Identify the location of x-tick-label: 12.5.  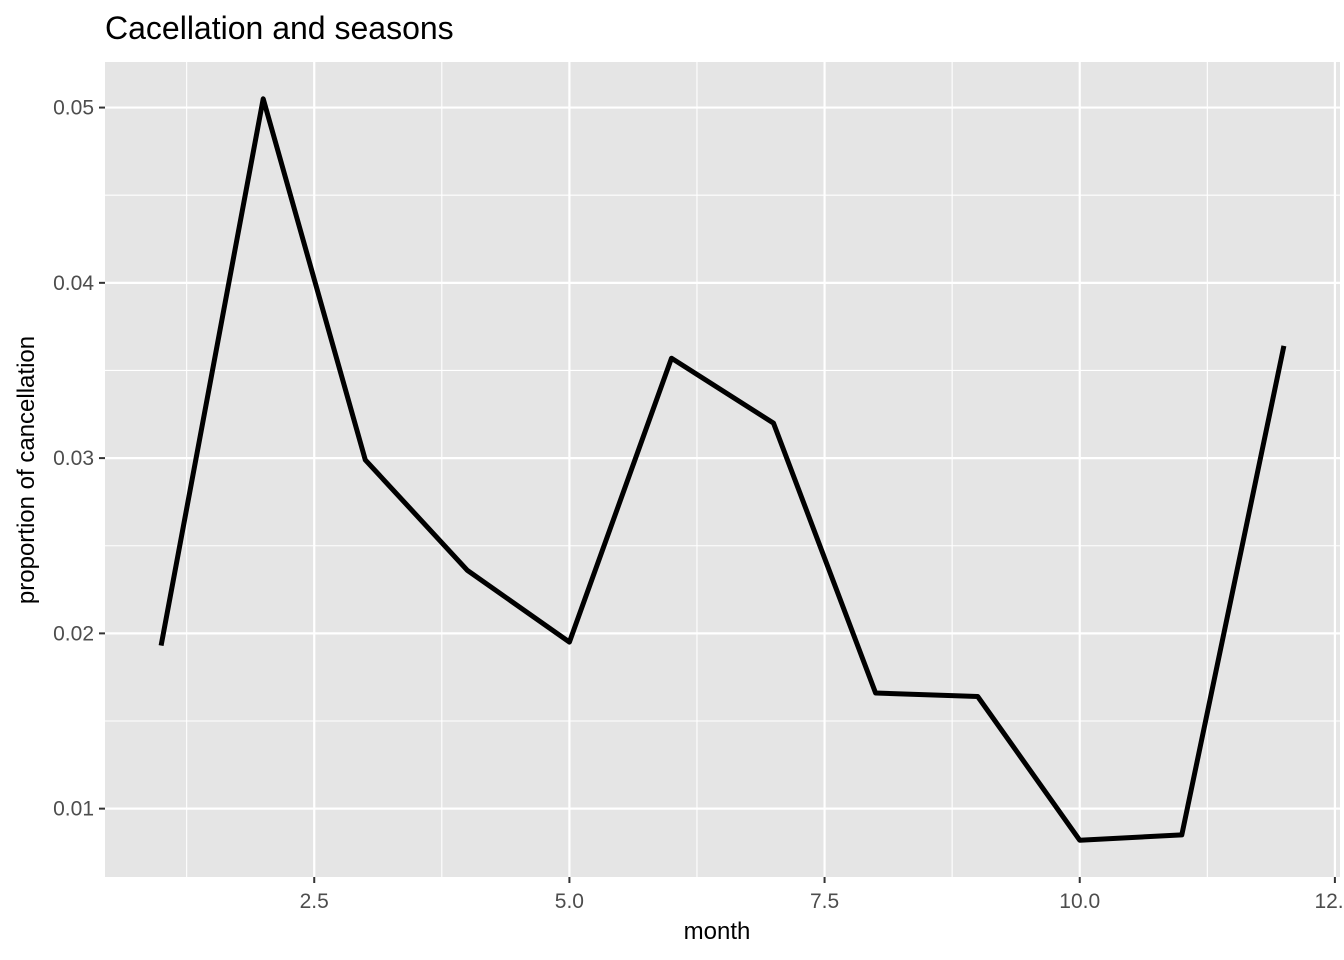
(1329, 901).